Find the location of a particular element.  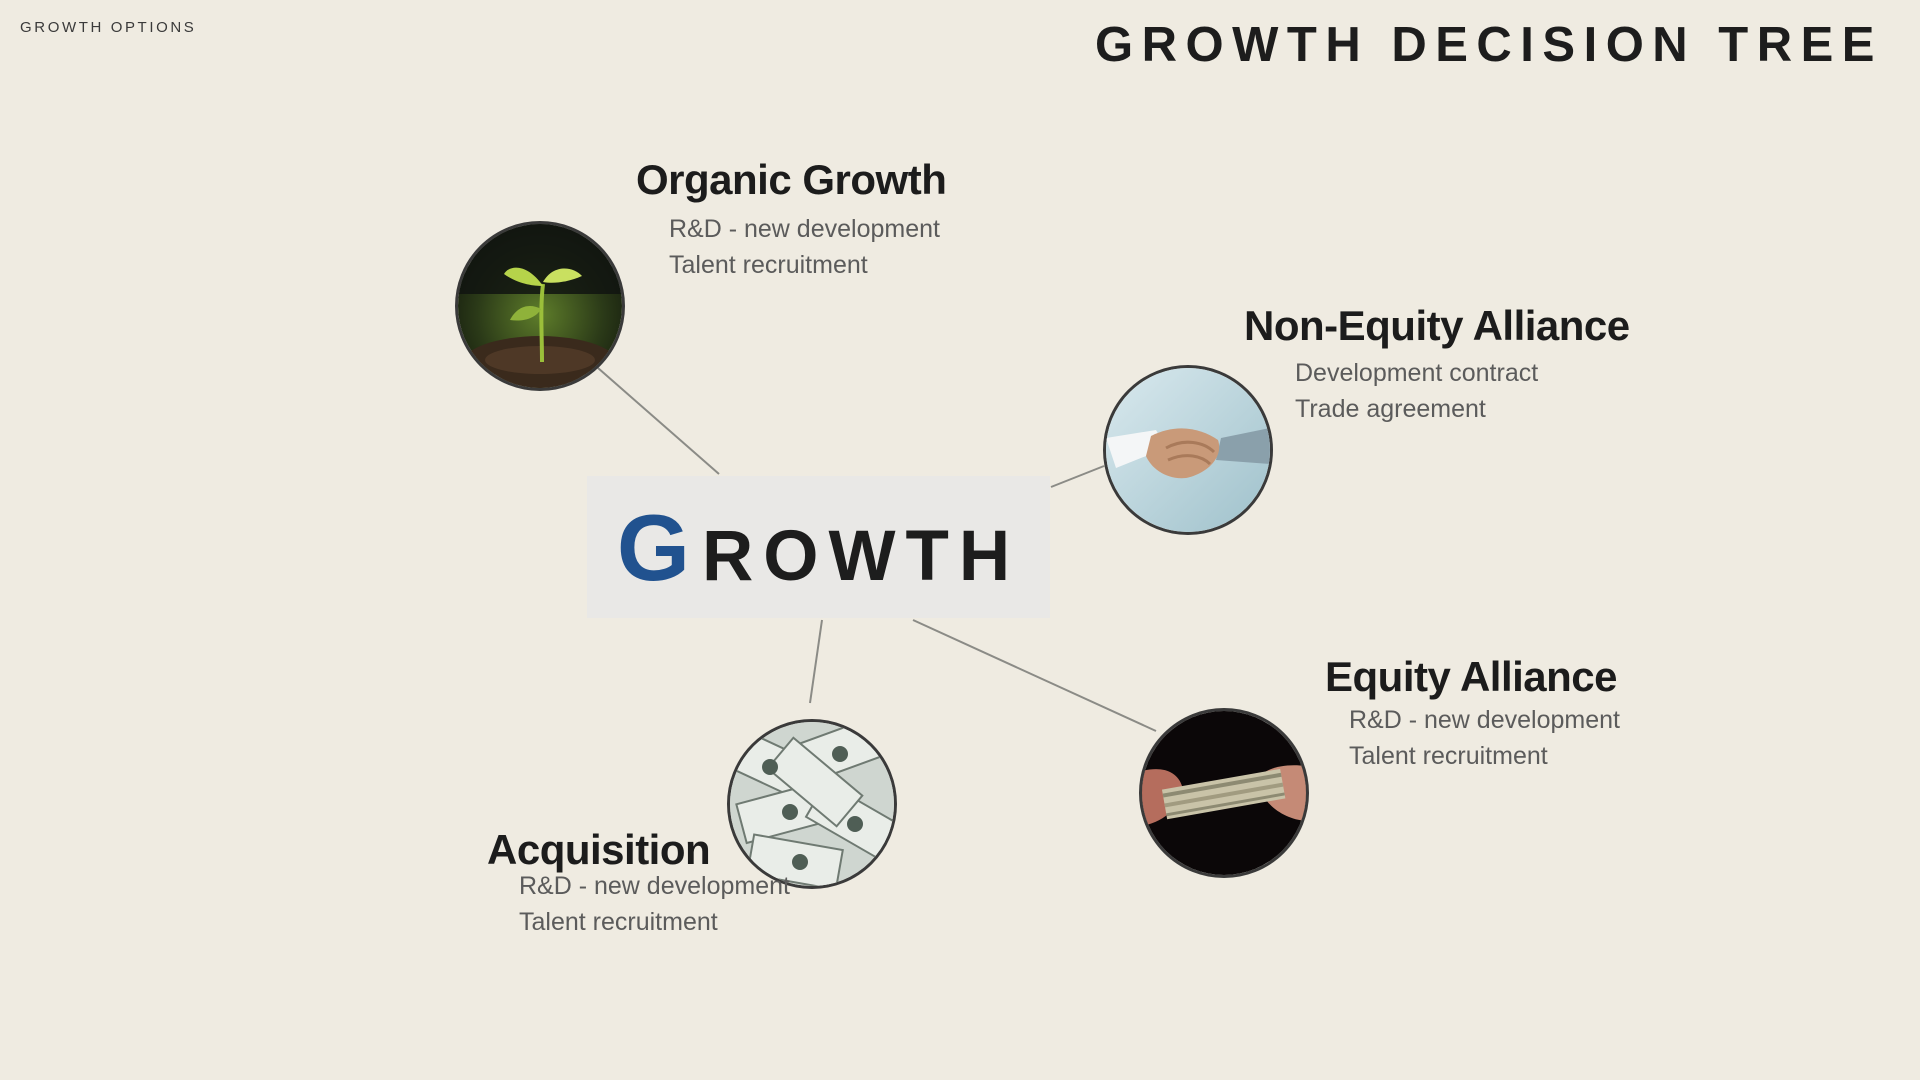

growth-wordmark: G ROWTH is located at coordinates (818, 548).